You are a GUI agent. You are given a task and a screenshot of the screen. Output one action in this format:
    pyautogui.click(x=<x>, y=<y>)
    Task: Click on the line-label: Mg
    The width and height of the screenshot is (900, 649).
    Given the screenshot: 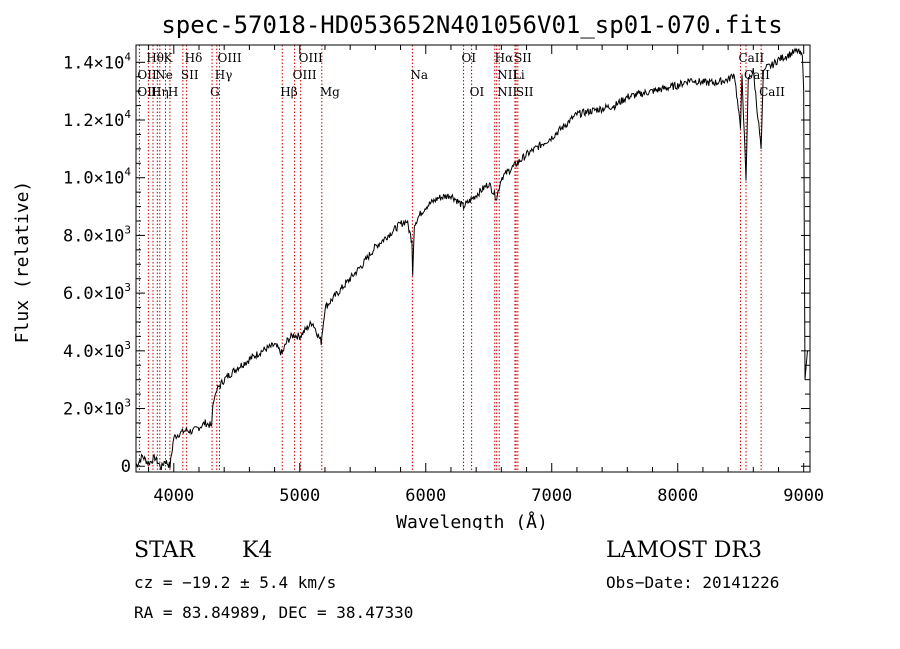 What is the action you would take?
    pyautogui.click(x=330, y=92)
    